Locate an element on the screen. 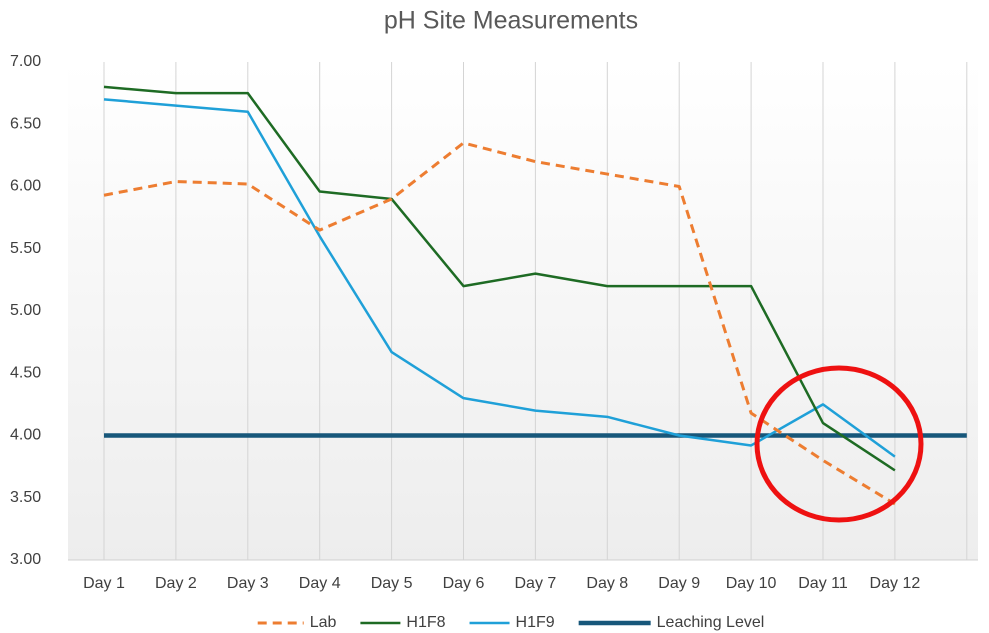 The width and height of the screenshot is (989, 633). y-tick-label: 3.00 is located at coordinates (25, 559).